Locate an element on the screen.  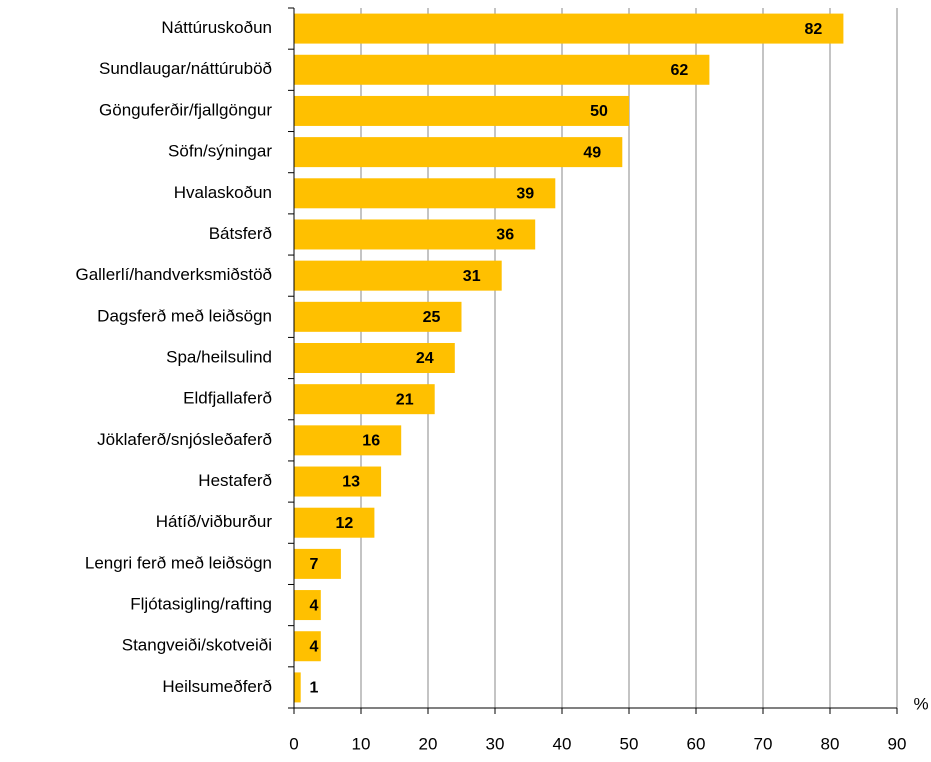
x-tick-label: 10 is located at coordinates (361, 743).